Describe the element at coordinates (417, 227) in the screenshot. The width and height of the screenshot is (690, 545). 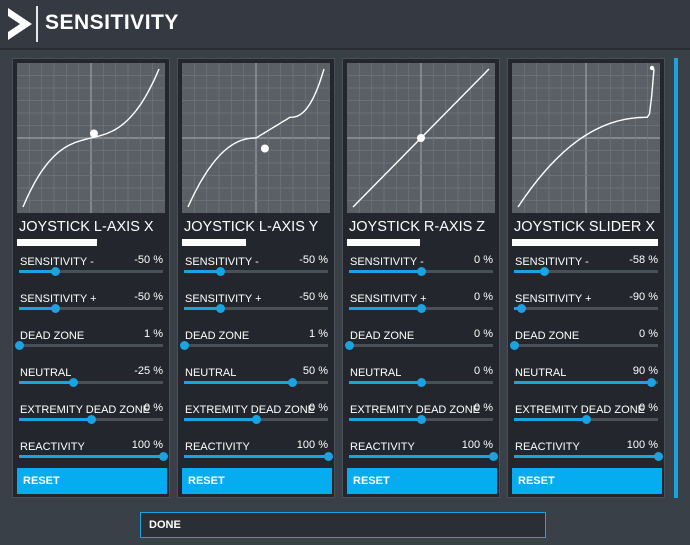
I see `axis-name-label: JOYSTICK R-AXIS Z` at that location.